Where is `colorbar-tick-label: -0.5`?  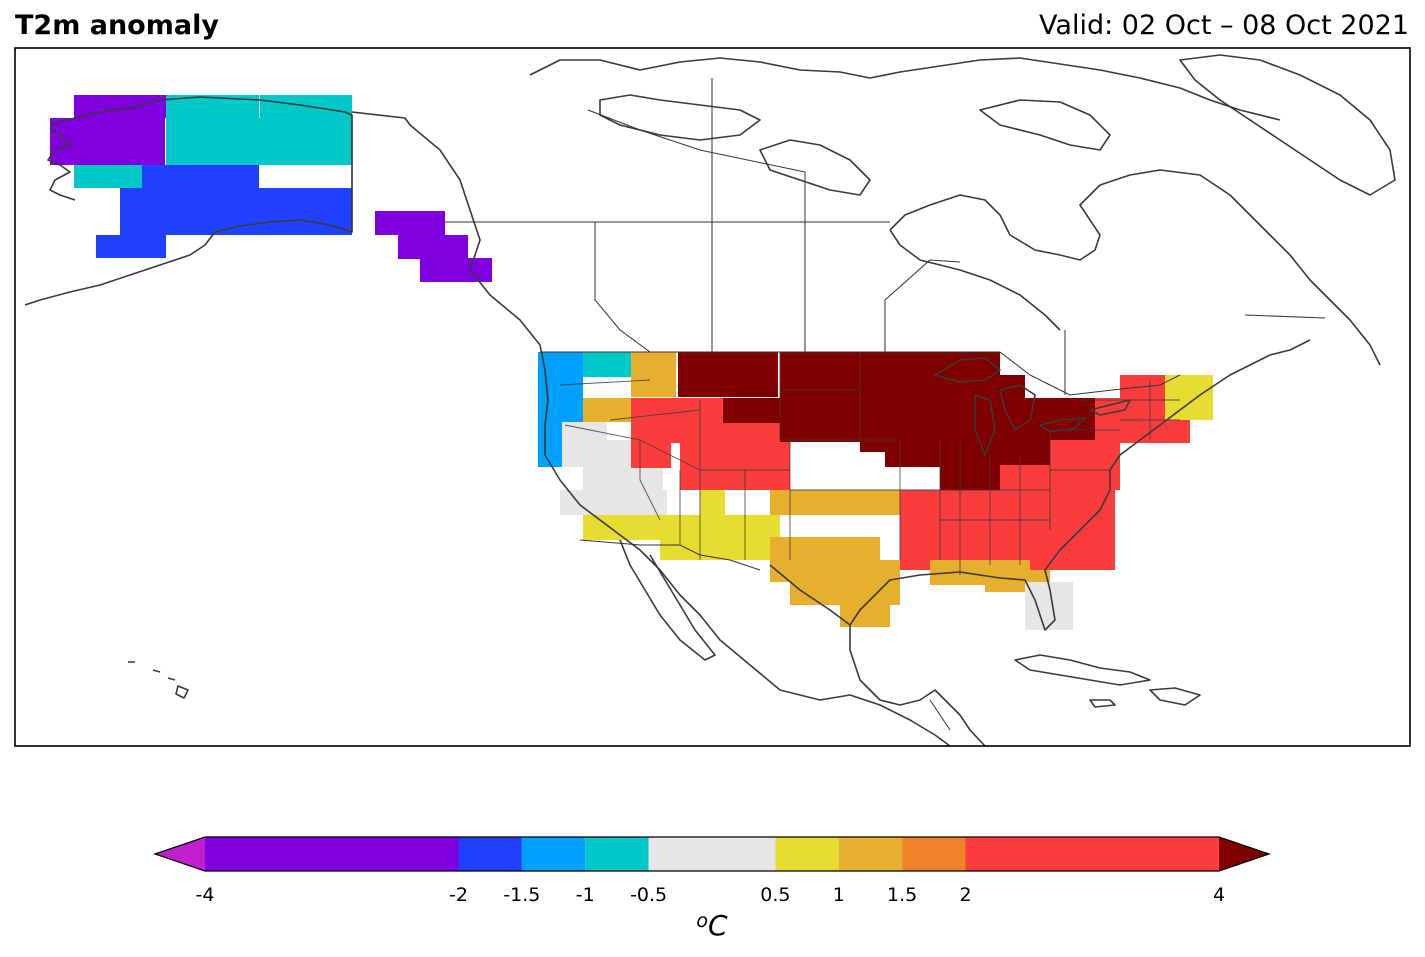
colorbar-tick-label: -0.5 is located at coordinates (648, 895).